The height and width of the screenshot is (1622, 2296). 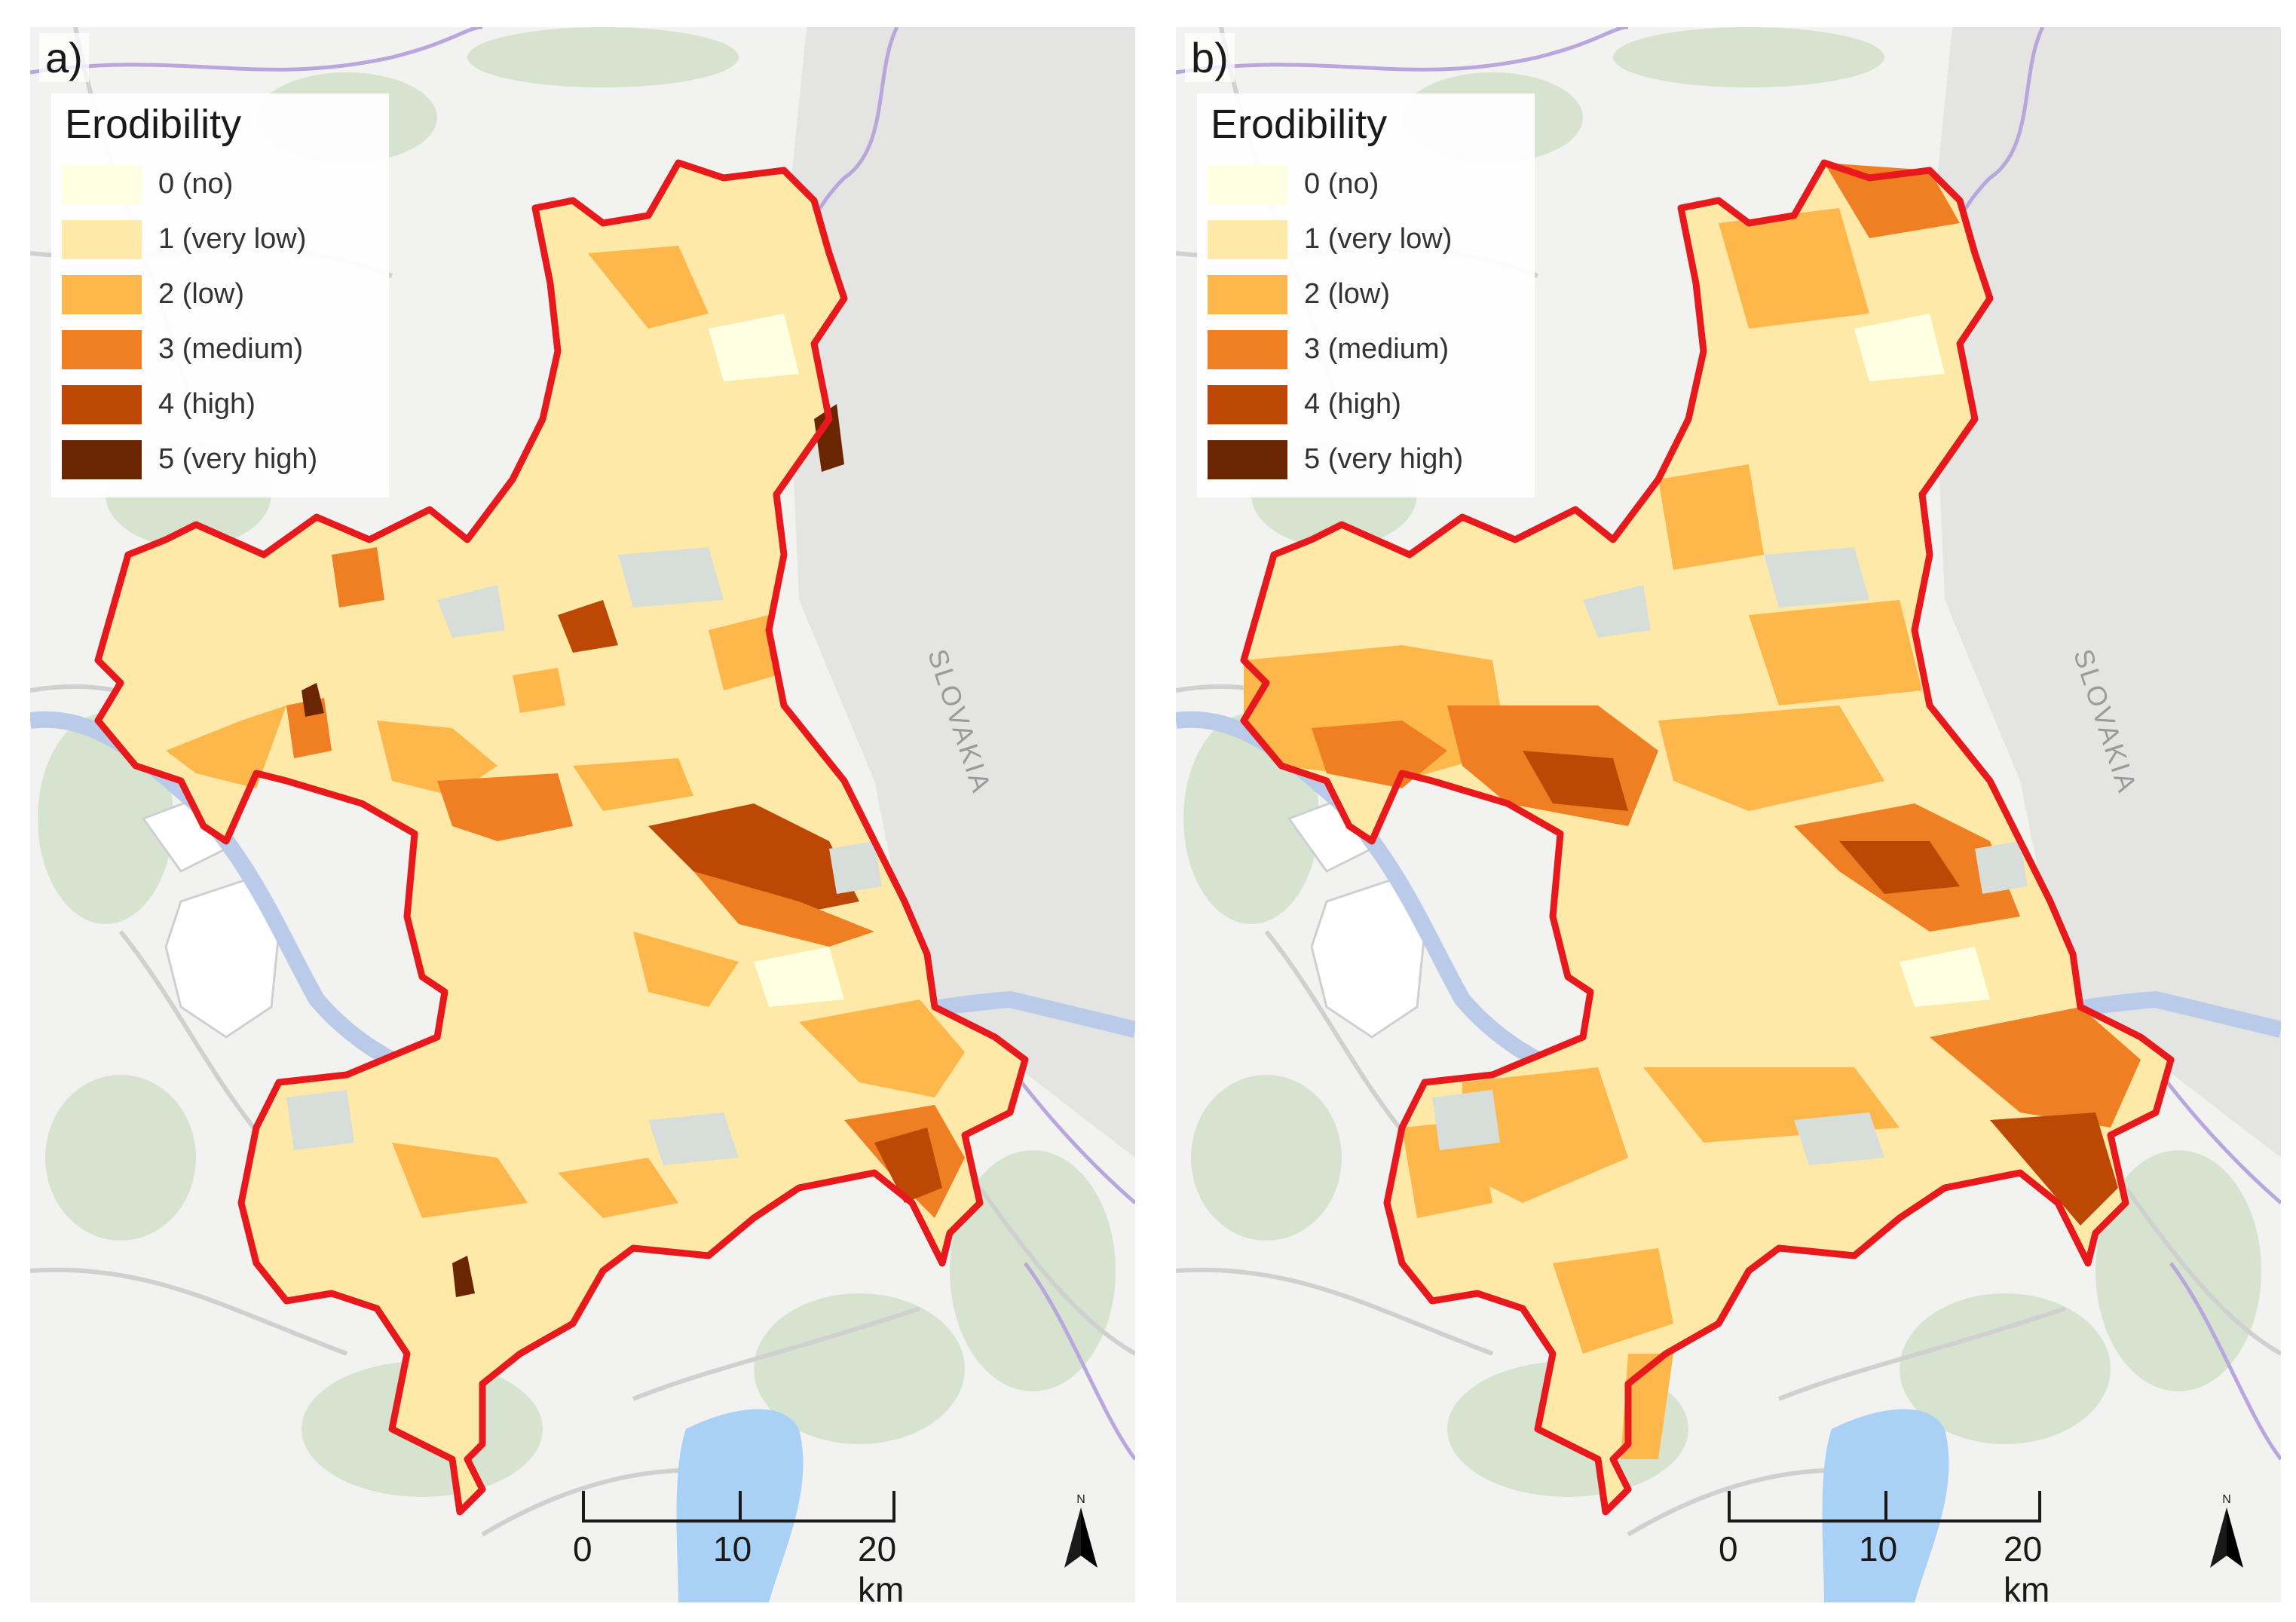 What do you see at coordinates (1210, 58) in the screenshot?
I see `panel-label: b)` at bounding box center [1210, 58].